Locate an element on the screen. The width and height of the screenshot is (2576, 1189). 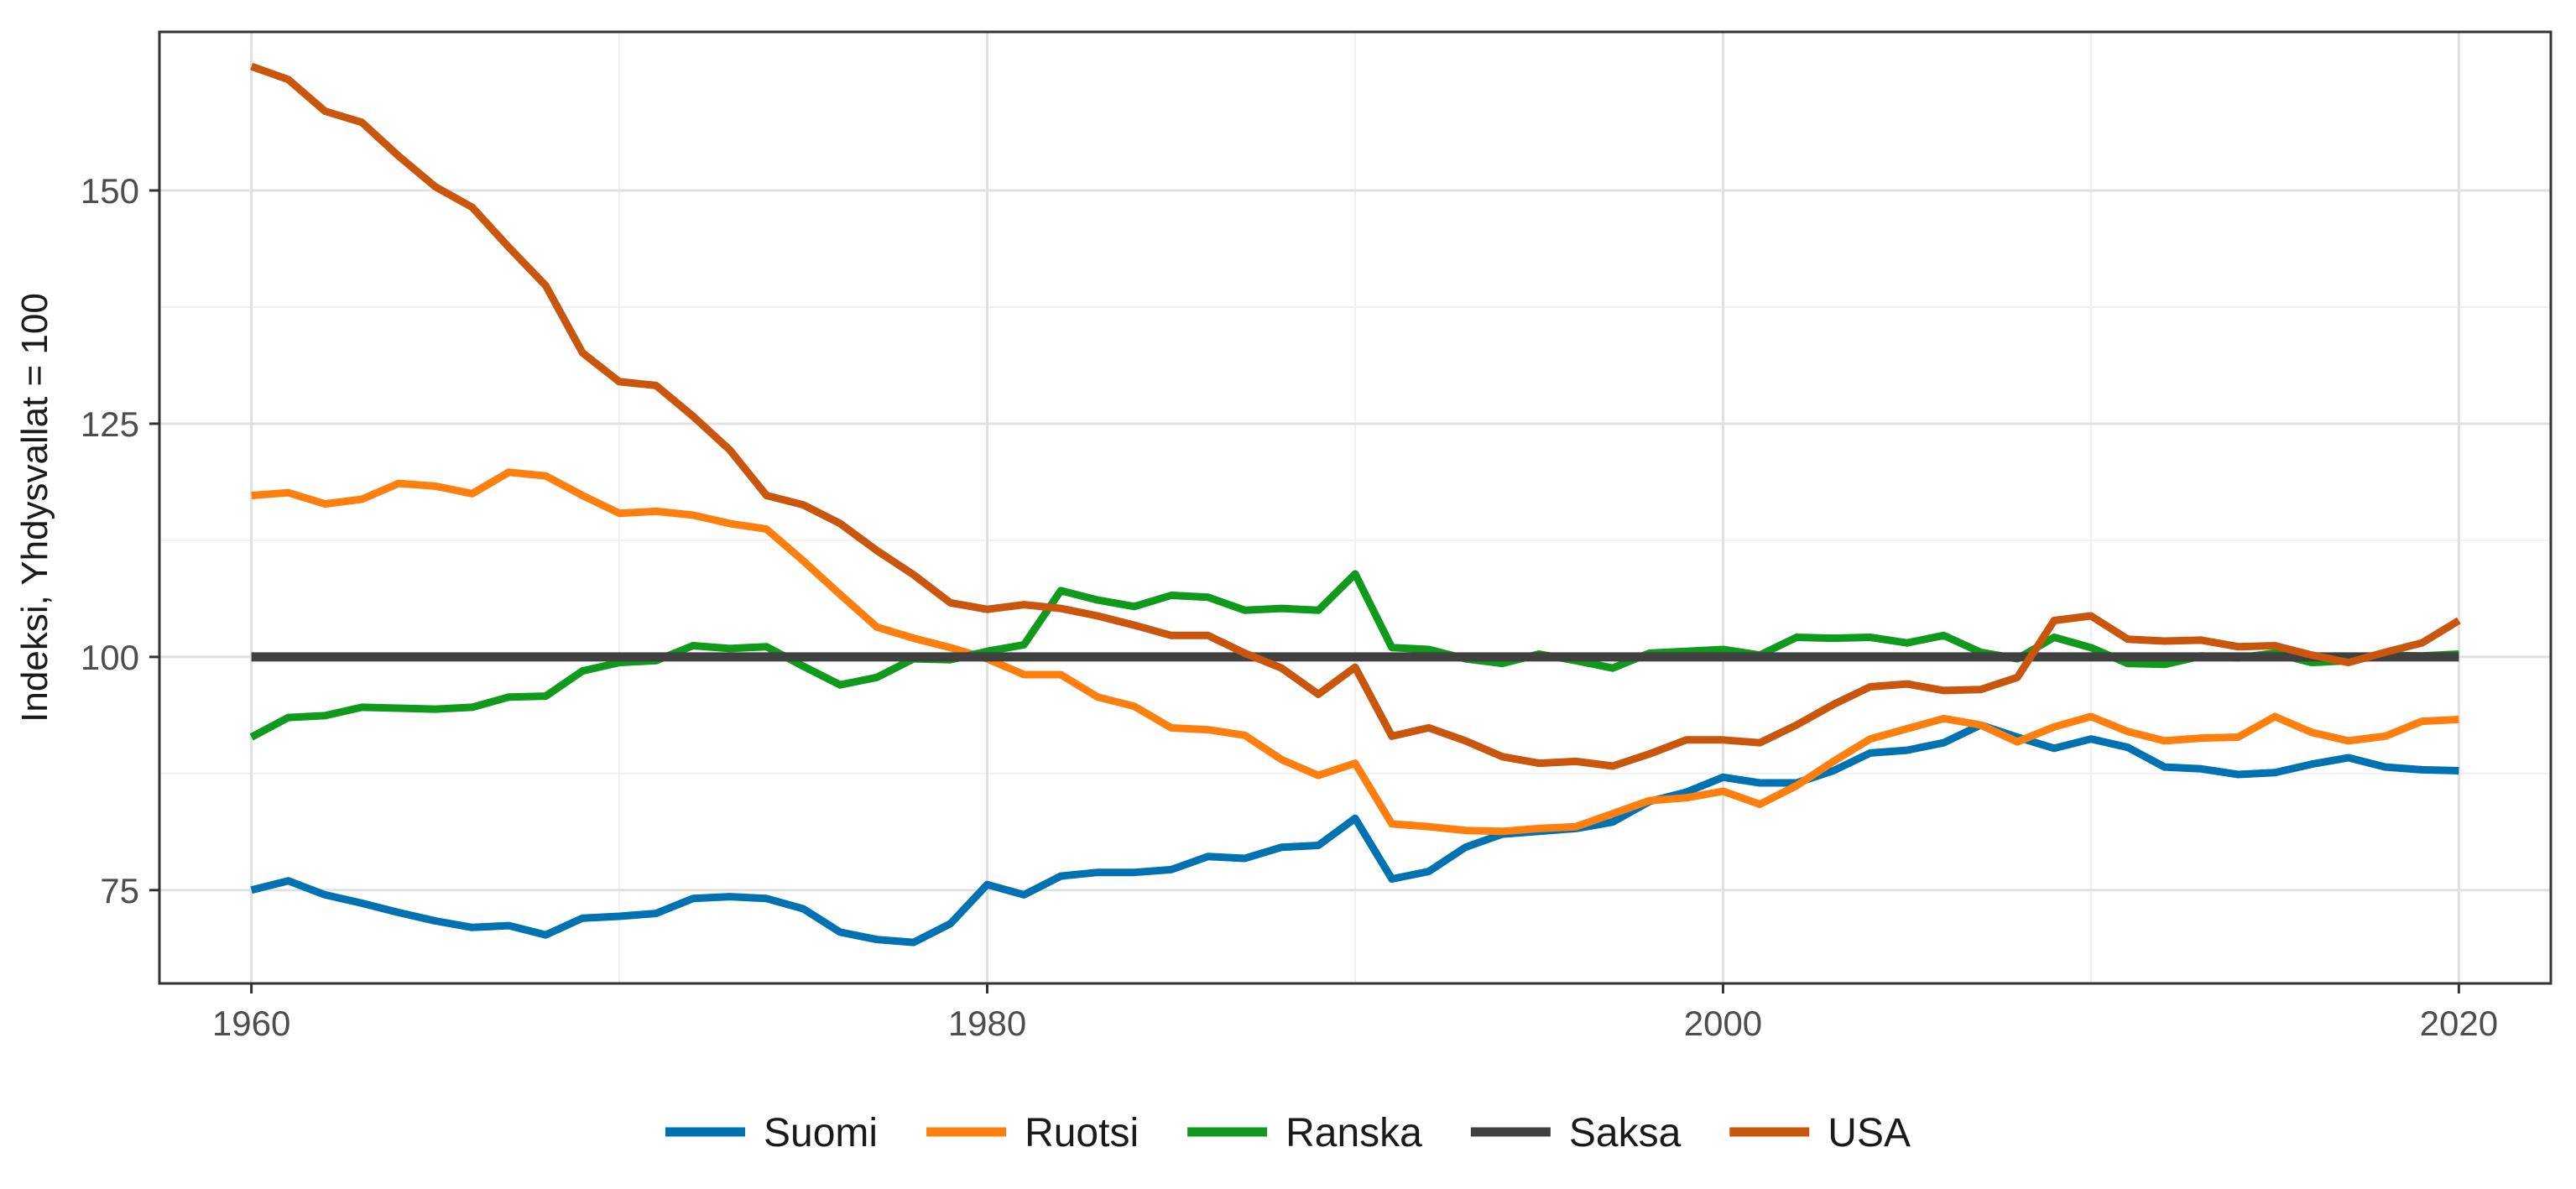
legend-label-suomi: Suomi is located at coordinates (821, 1133).